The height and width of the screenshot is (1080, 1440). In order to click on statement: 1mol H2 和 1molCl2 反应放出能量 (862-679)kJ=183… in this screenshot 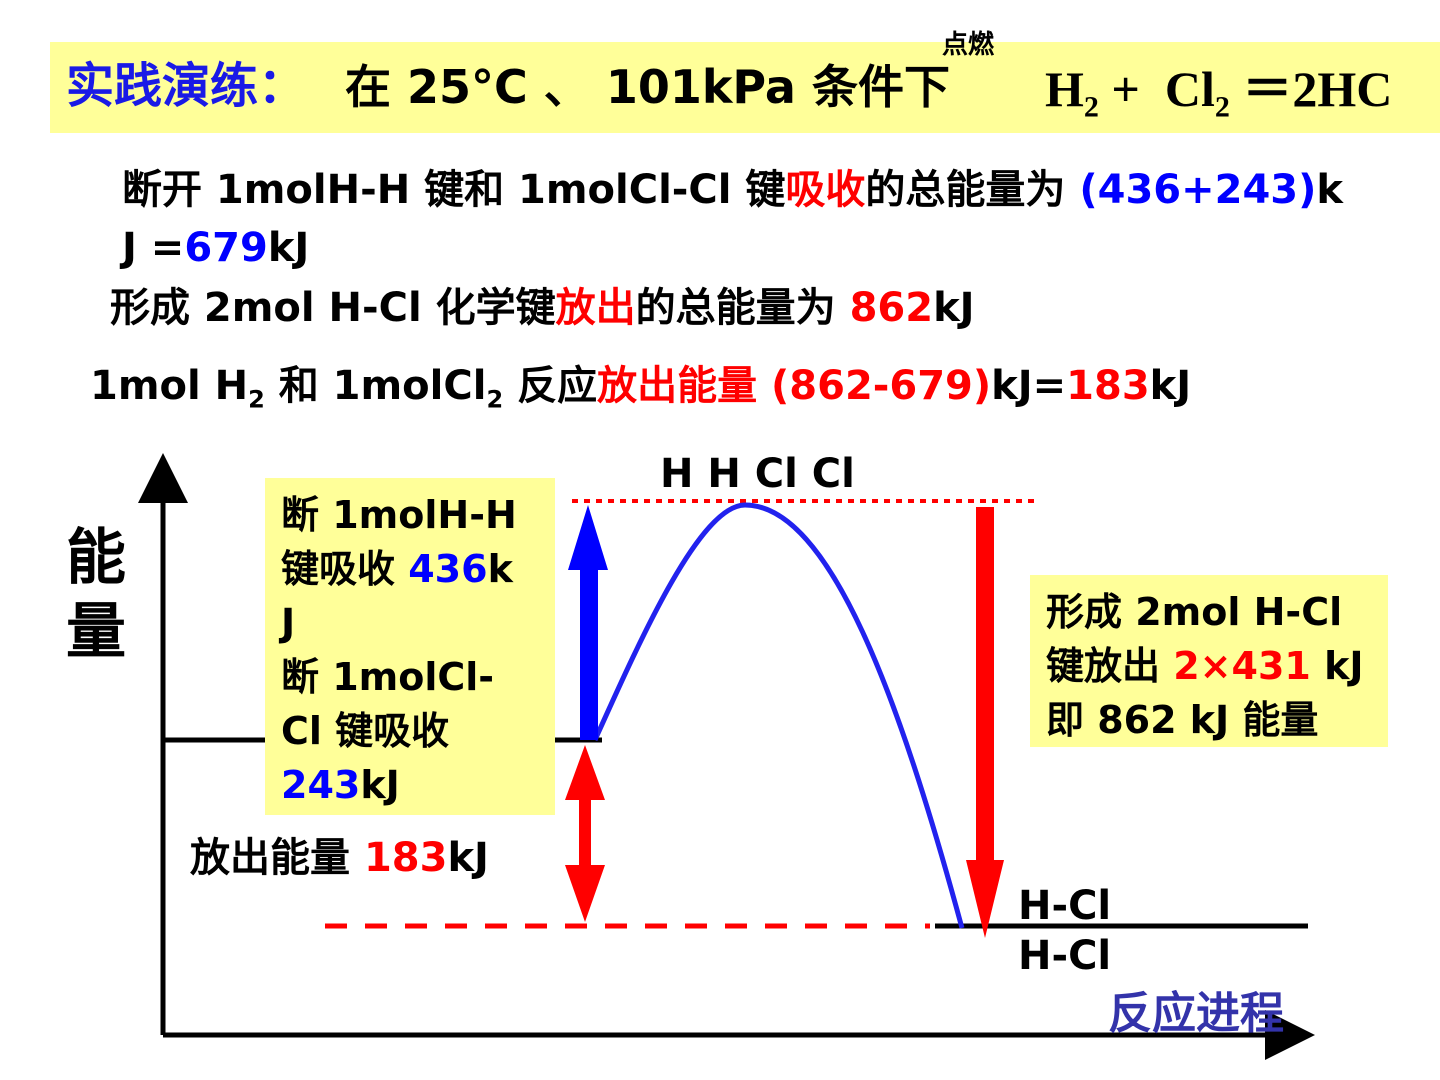, I will do `click(640, 388)`.